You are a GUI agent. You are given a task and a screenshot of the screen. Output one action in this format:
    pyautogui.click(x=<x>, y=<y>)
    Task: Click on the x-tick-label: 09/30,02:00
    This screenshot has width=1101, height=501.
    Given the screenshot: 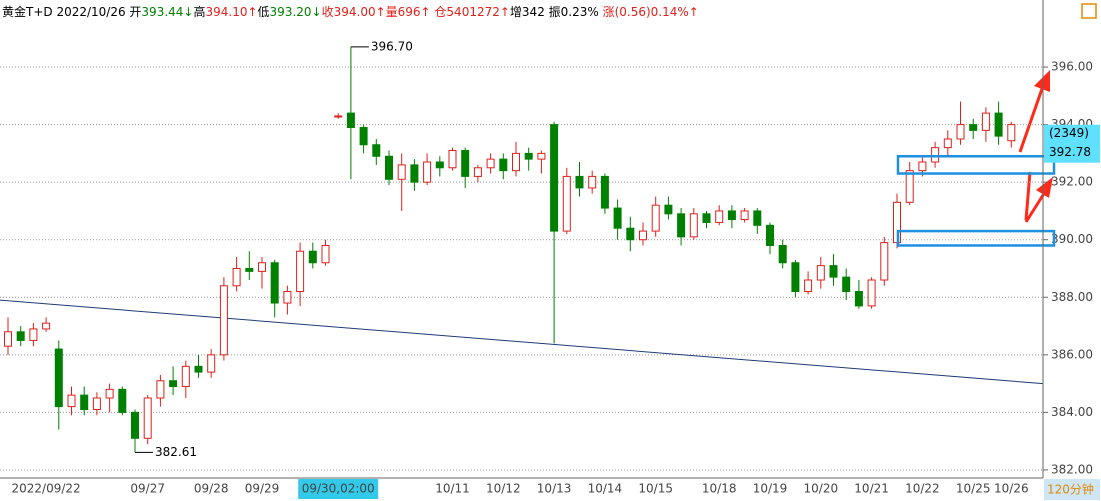 What is the action you would take?
    pyautogui.click(x=338, y=489)
    